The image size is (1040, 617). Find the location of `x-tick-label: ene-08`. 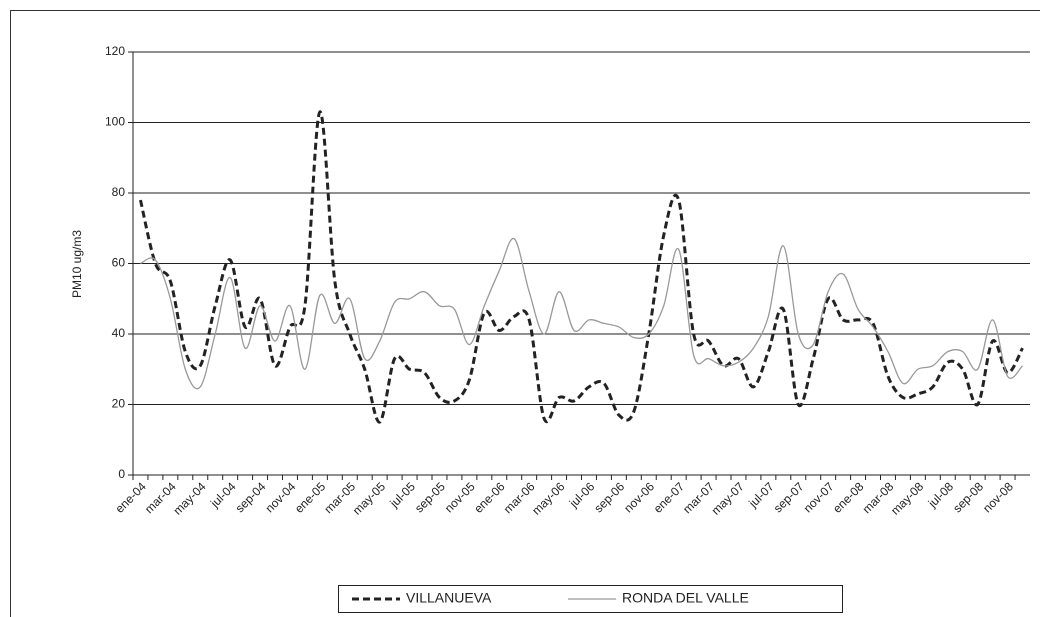

x-tick-label: ene-08 is located at coordinates (848, 497).